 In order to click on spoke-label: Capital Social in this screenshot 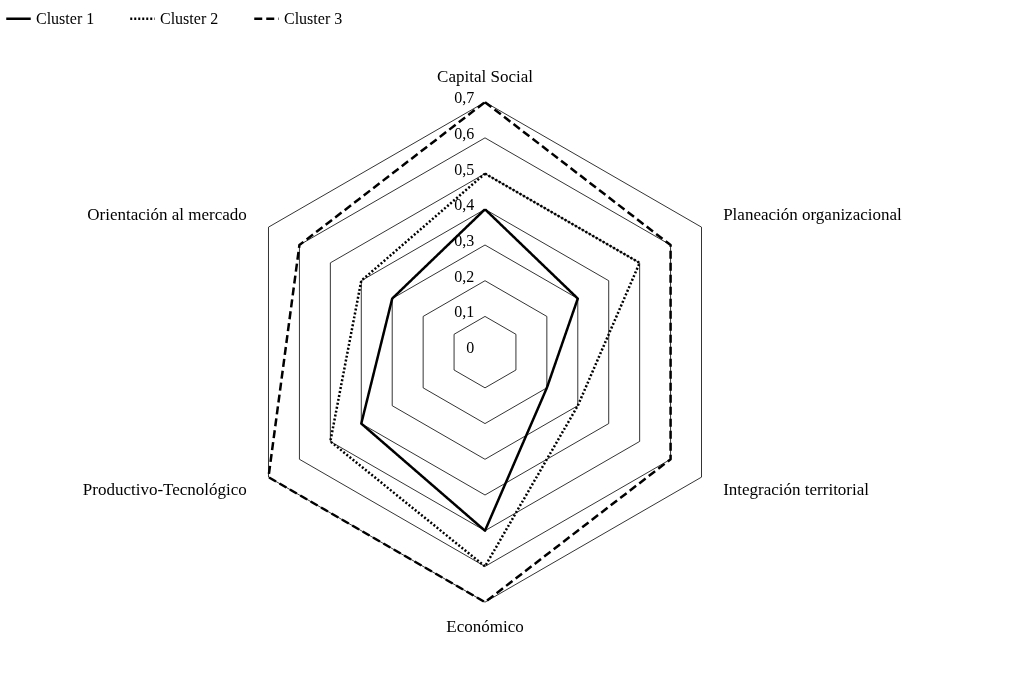, I will do `click(485, 77)`.